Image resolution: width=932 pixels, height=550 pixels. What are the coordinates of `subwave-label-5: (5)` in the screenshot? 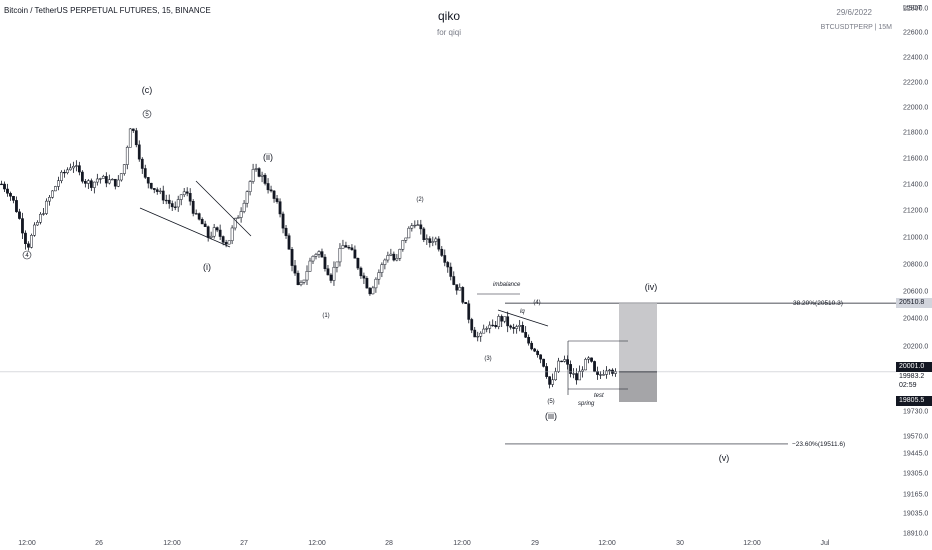 It's located at (550, 402).